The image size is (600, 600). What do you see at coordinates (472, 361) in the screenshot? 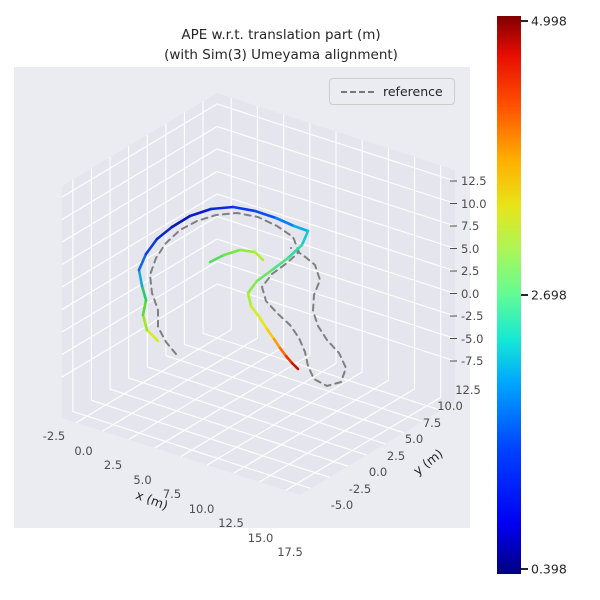
I see `z-tick-label: -7.5` at bounding box center [472, 361].